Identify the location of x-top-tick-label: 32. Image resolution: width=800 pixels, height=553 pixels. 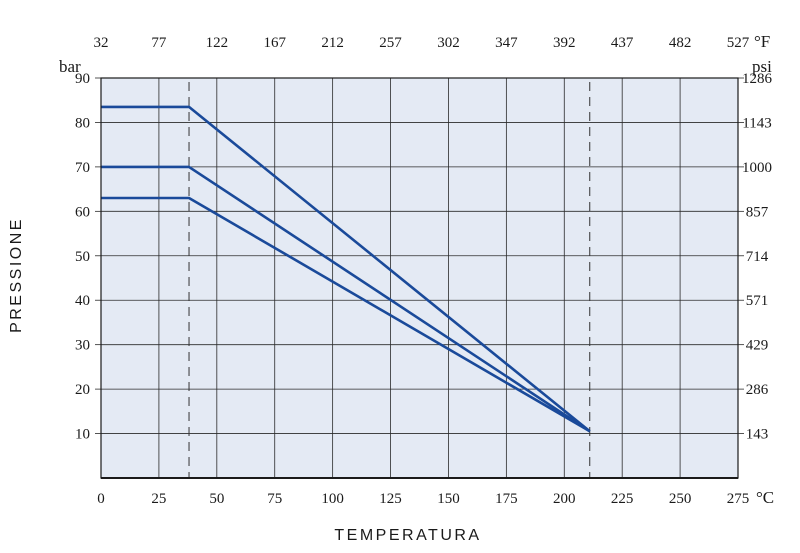
(101, 43).